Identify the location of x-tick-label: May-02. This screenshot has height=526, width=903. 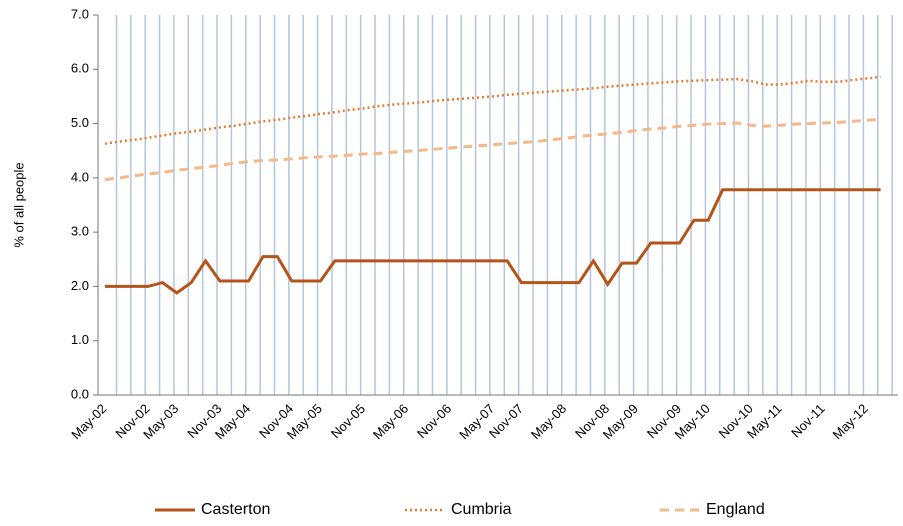
(88, 421).